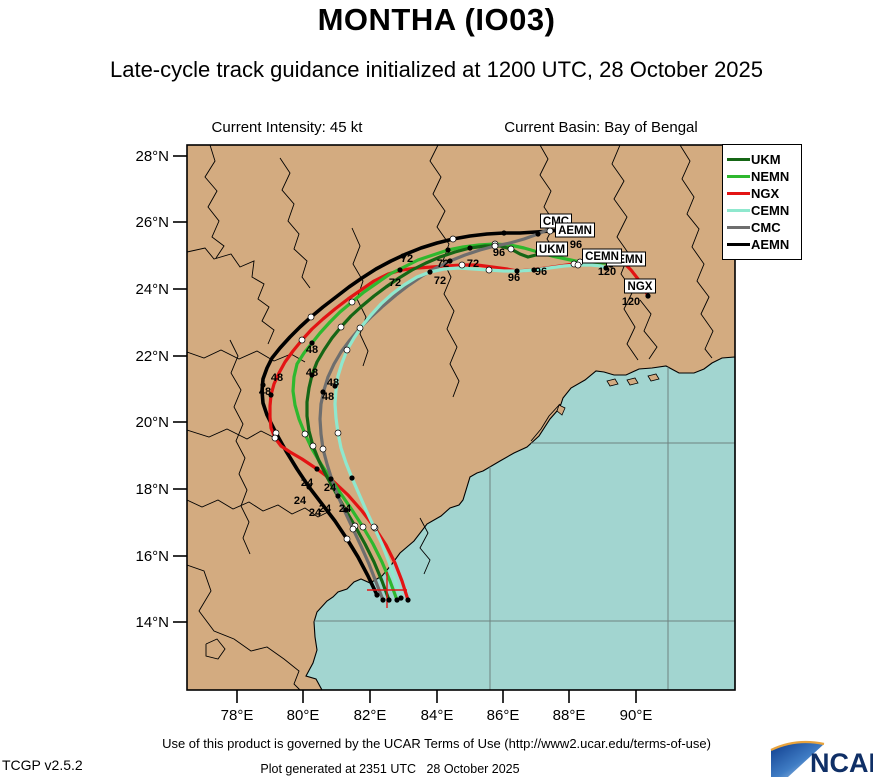  Describe the element at coordinates (636, 715) in the screenshot. I see `lon-tick-label: 90°E` at that location.